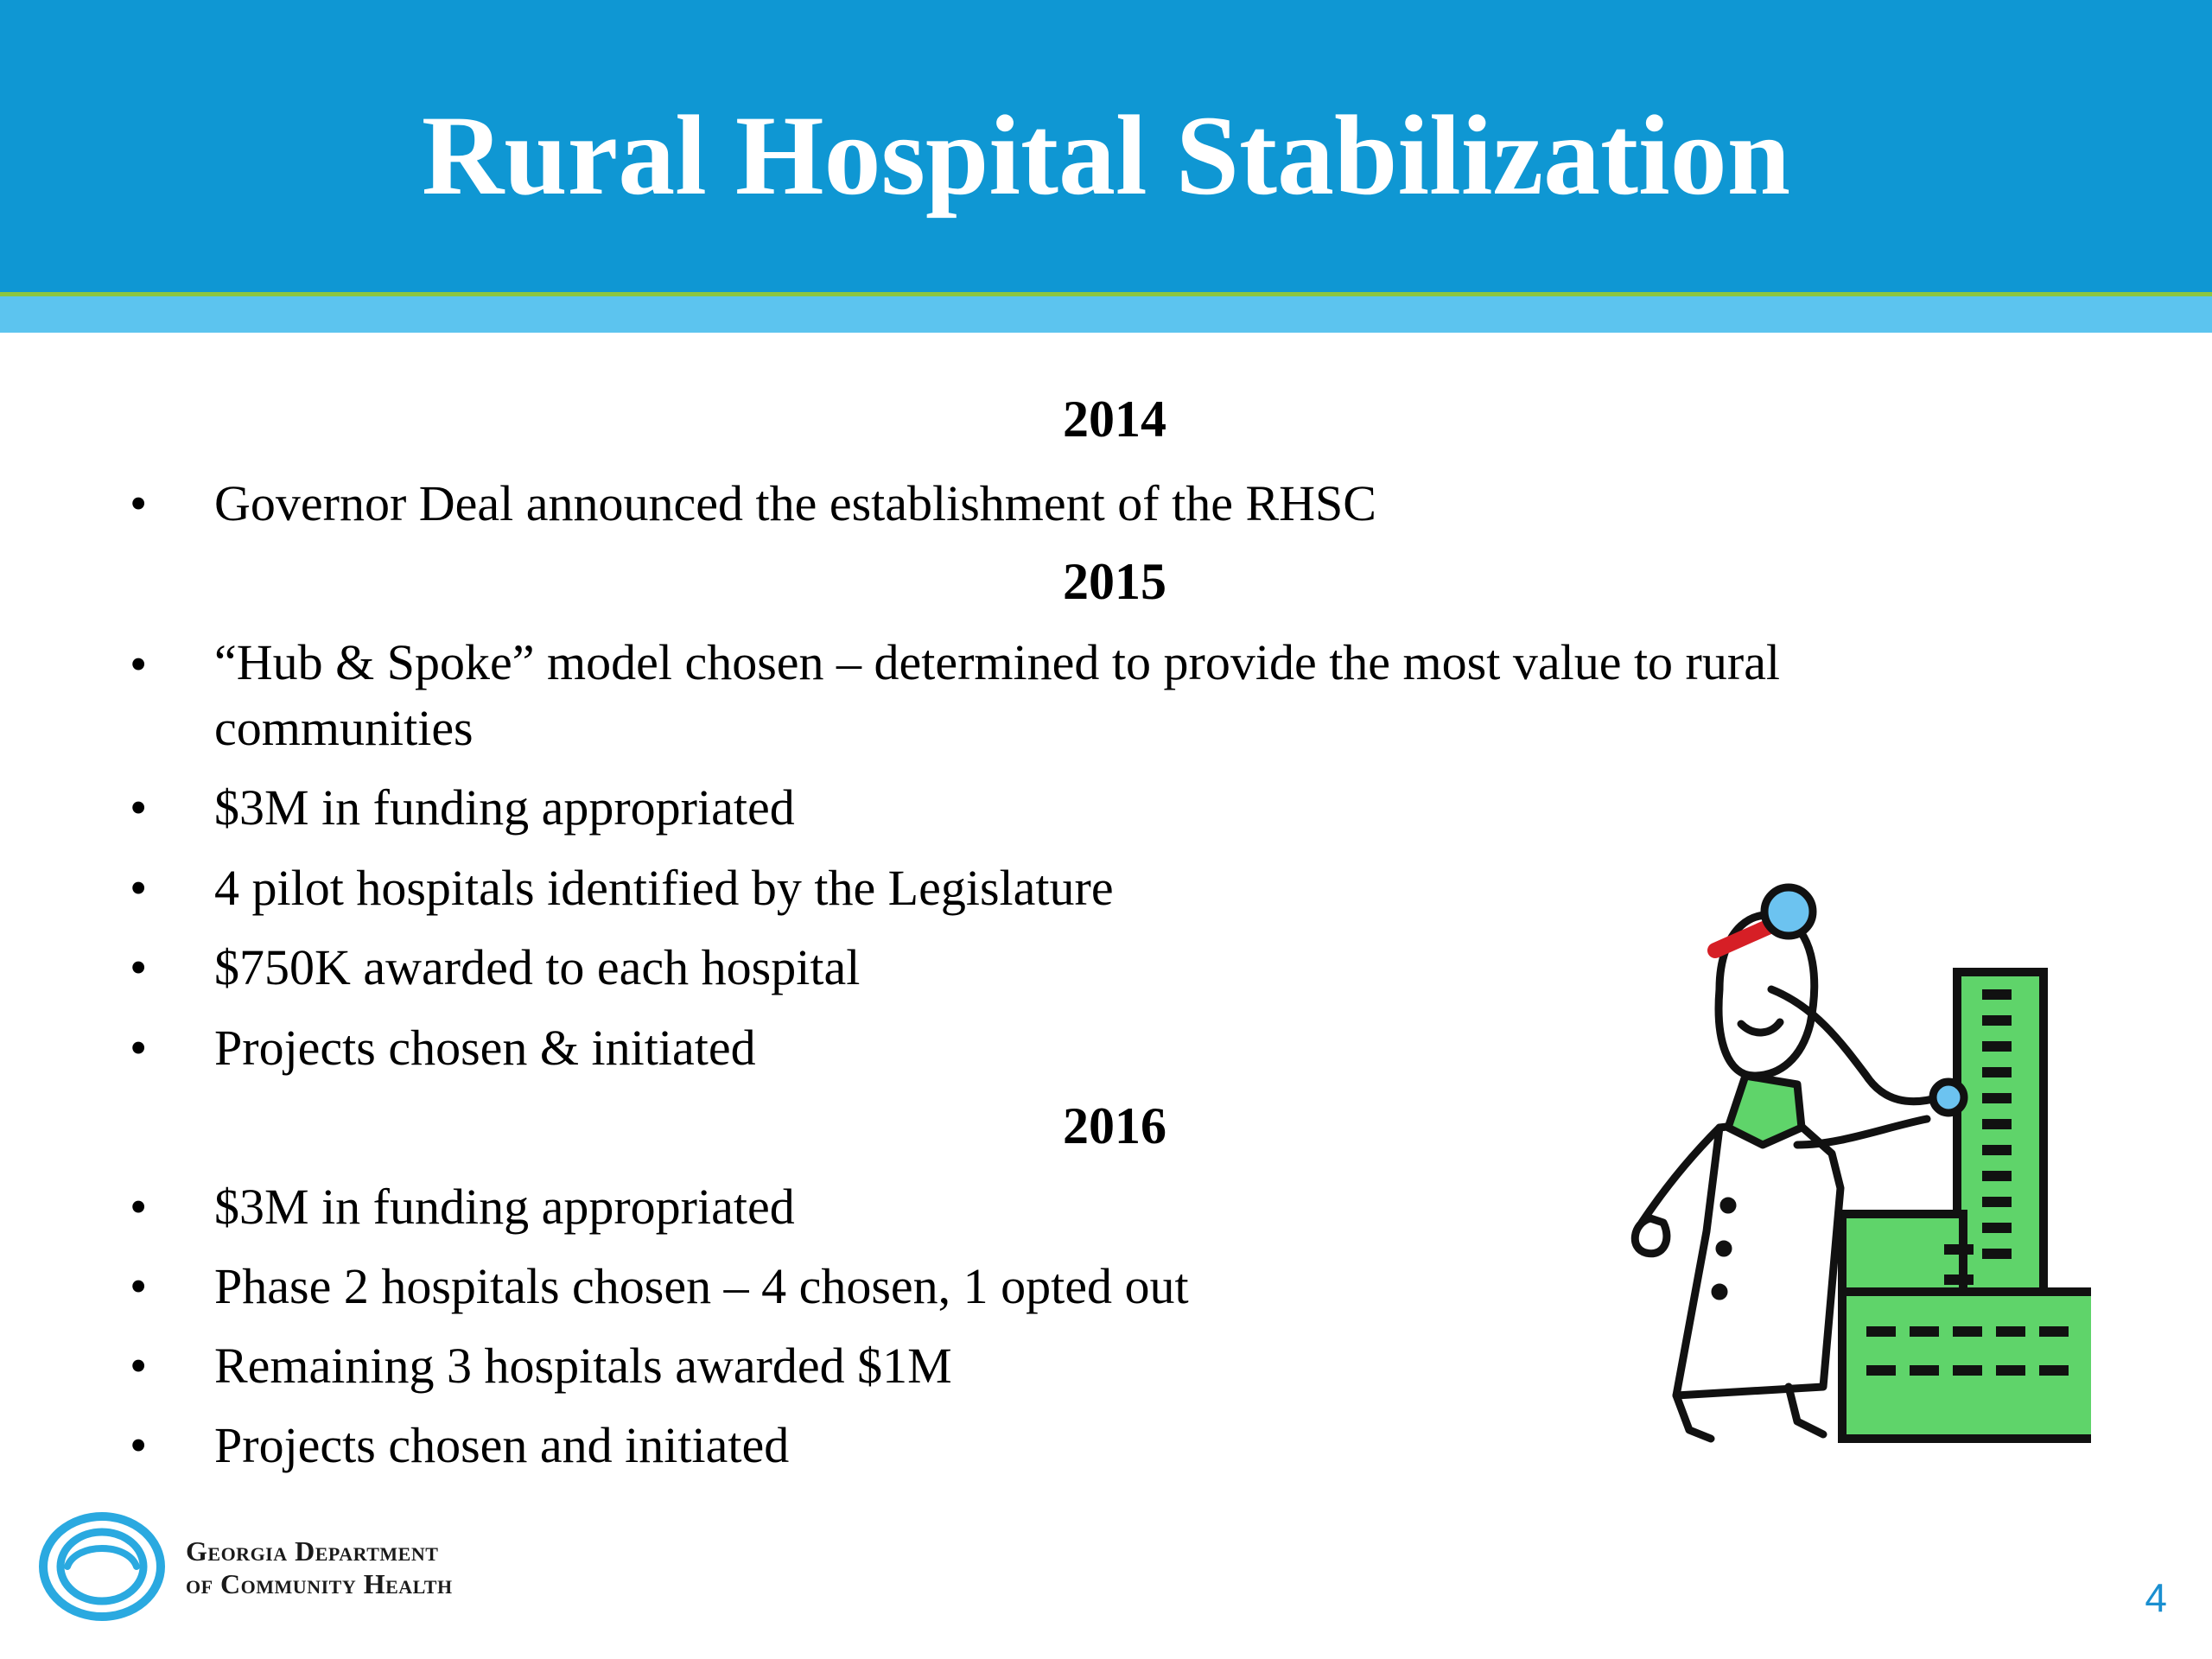 The height and width of the screenshot is (1659, 2212). Describe the element at coordinates (1114, 581) in the screenshot. I see `year-heading-2015: 2015` at that location.